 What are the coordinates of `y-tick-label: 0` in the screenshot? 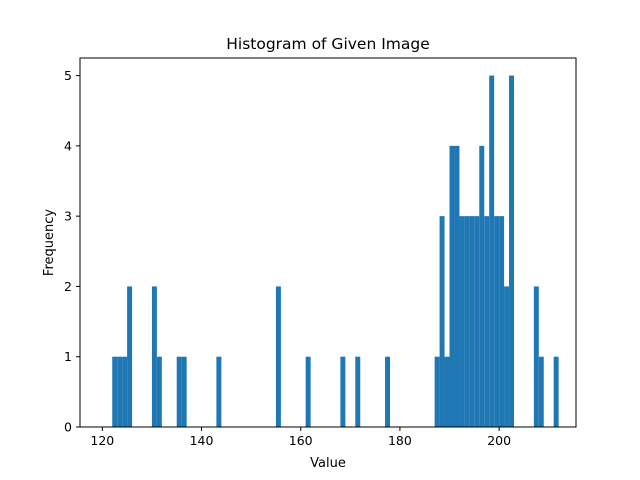 It's located at (68, 427).